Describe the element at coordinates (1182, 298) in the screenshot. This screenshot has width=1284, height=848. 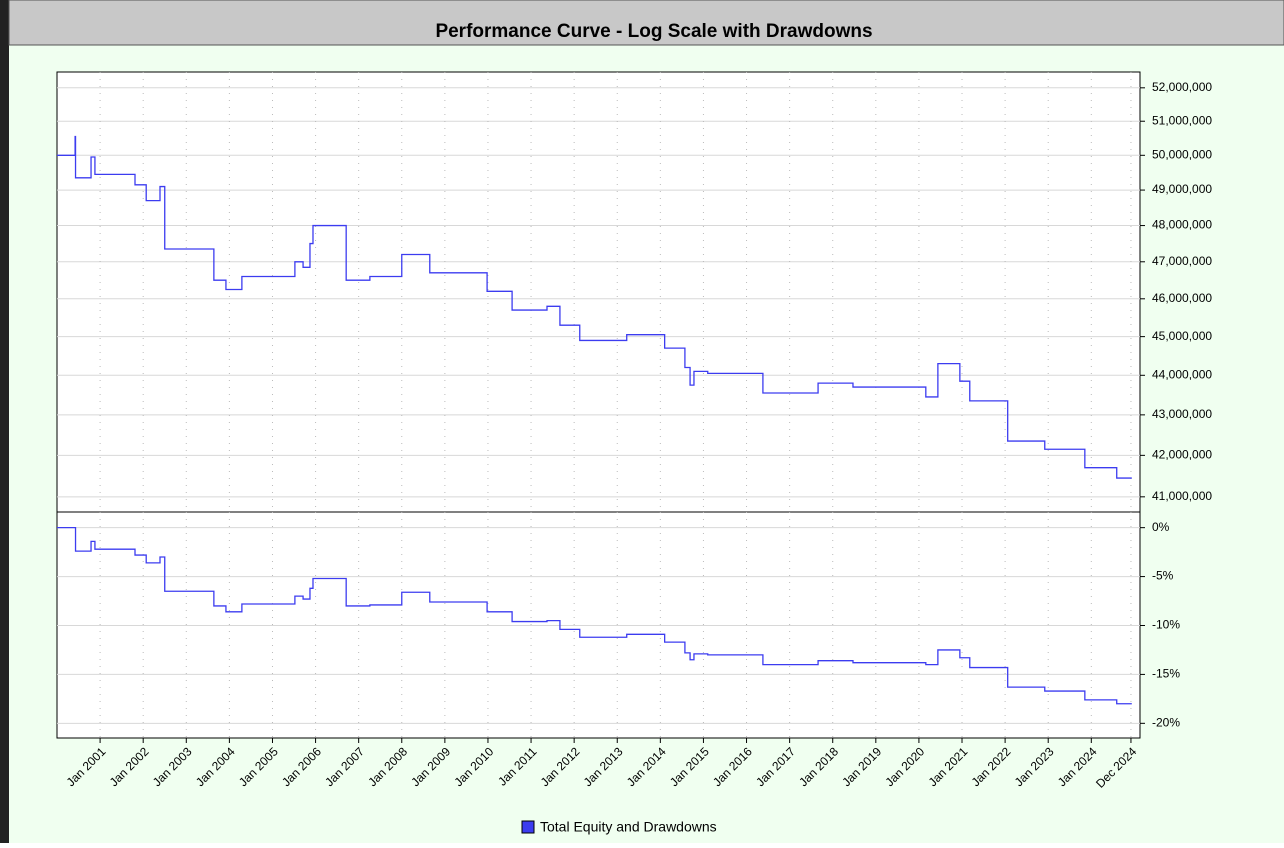
I see `y-tick-label: 46,000,000` at that location.